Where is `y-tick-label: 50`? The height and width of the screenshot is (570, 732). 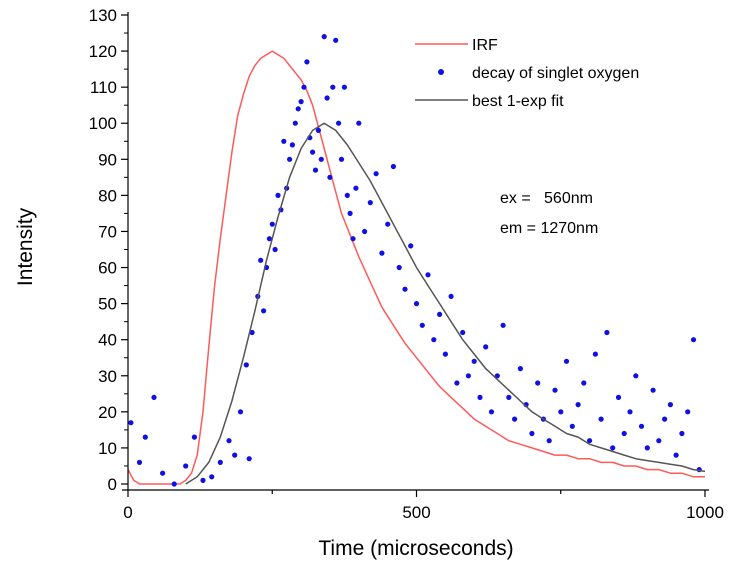
y-tick-label: 50 is located at coordinates (107, 304).